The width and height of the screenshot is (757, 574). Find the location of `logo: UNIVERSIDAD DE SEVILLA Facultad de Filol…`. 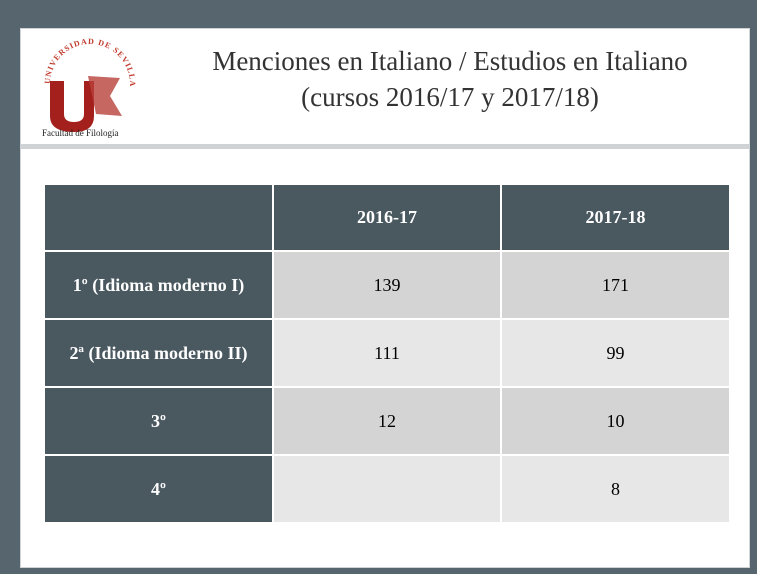

logo: UNIVERSIDAD DE SEVILLA Facultad de Filol… is located at coordinates (89, 87).